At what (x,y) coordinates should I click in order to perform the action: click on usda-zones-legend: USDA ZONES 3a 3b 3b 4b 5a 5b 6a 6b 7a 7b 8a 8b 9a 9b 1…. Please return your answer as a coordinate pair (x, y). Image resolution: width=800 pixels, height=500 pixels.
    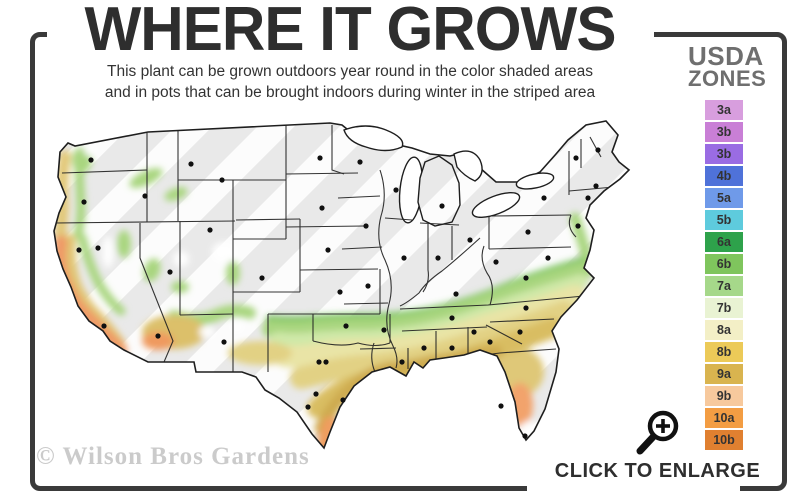
    Looking at the image, I should click on (727, 246).